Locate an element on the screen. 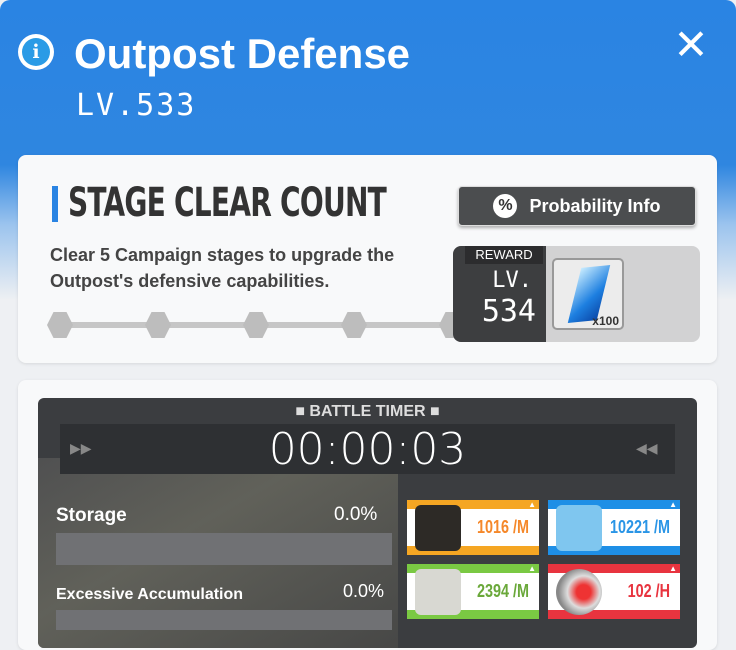  close-button: ✕ is located at coordinates (691, 45).